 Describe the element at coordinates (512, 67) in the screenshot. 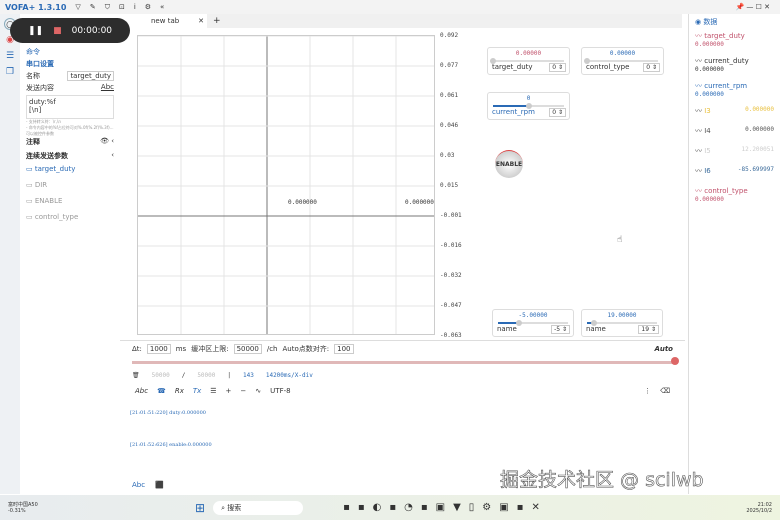

I see `widget-name: target_duty` at that location.